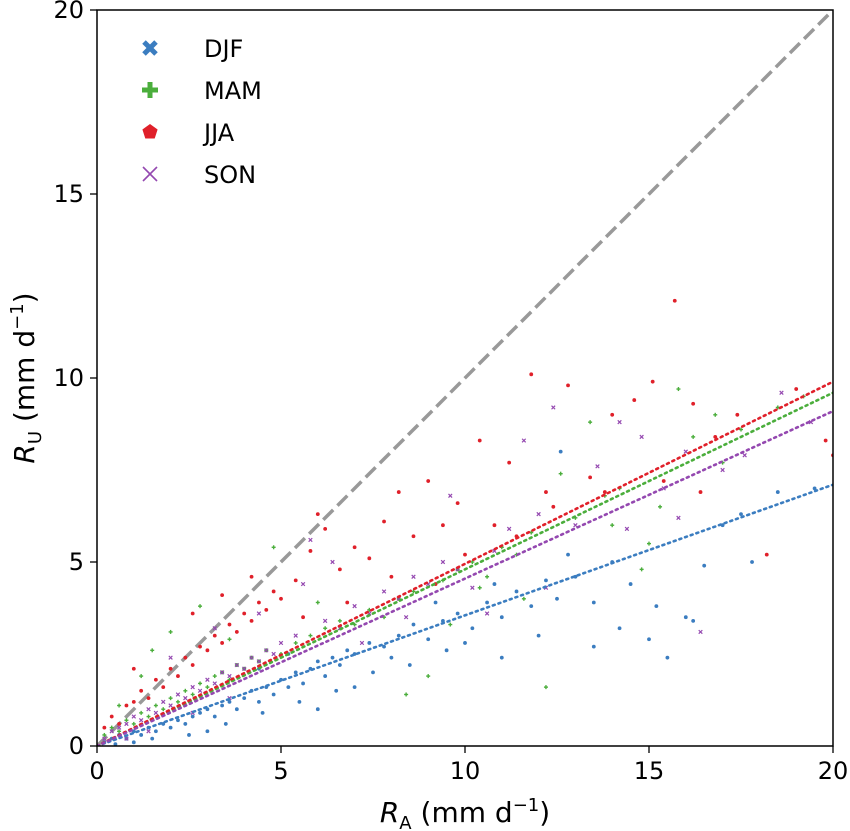 This screenshot has width=850, height=831. I want to click on point-son-37-b, so click(472, 587).